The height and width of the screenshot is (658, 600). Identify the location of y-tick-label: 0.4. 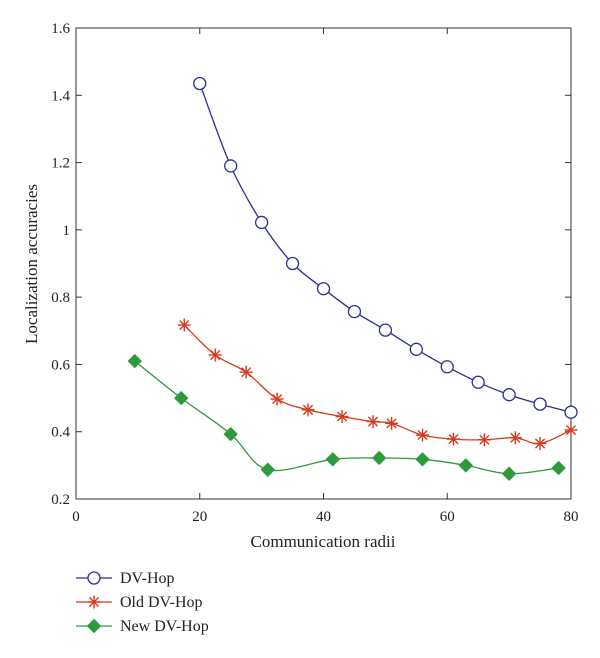
(60, 433).